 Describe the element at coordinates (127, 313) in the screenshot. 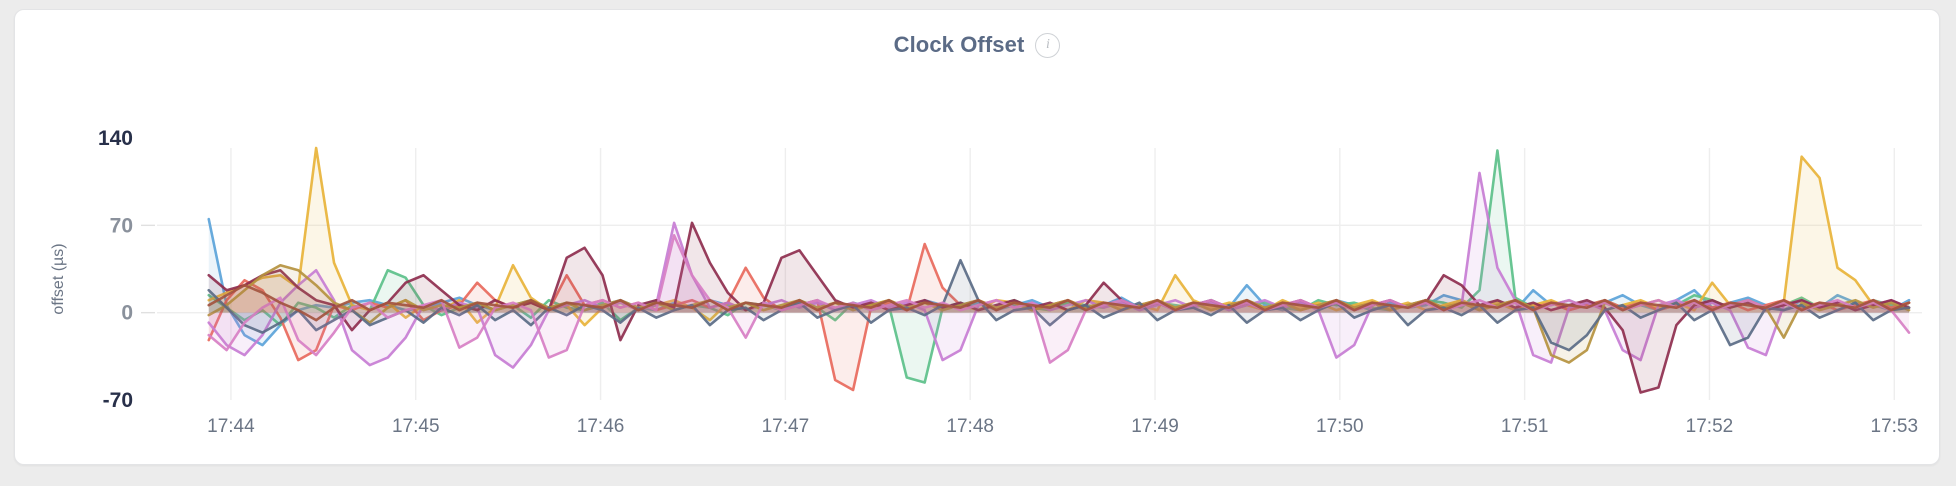

I see `y-axis-tick-label: 0` at that location.